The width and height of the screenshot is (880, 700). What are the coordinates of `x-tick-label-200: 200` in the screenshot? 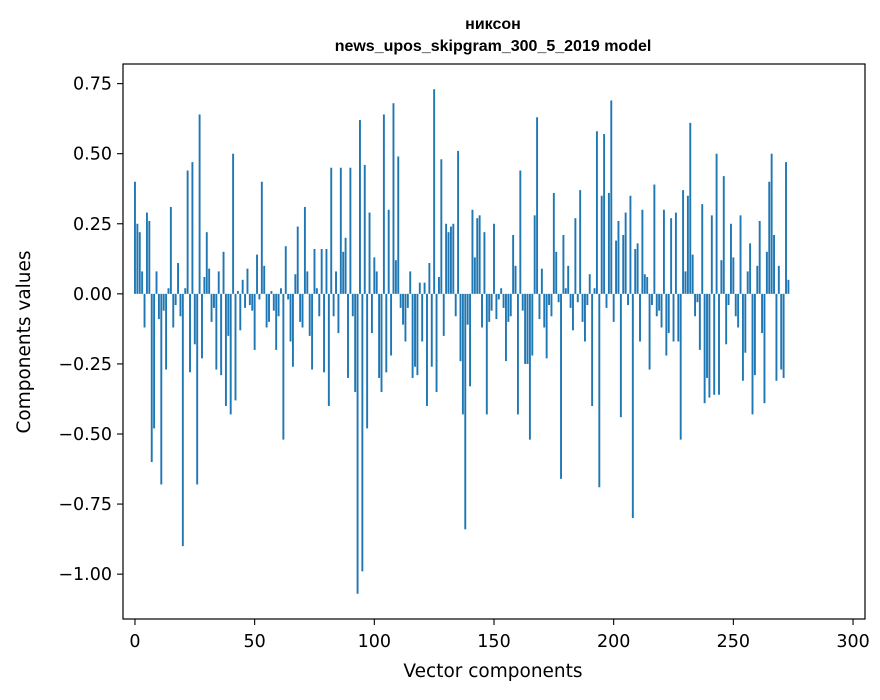 It's located at (613, 642).